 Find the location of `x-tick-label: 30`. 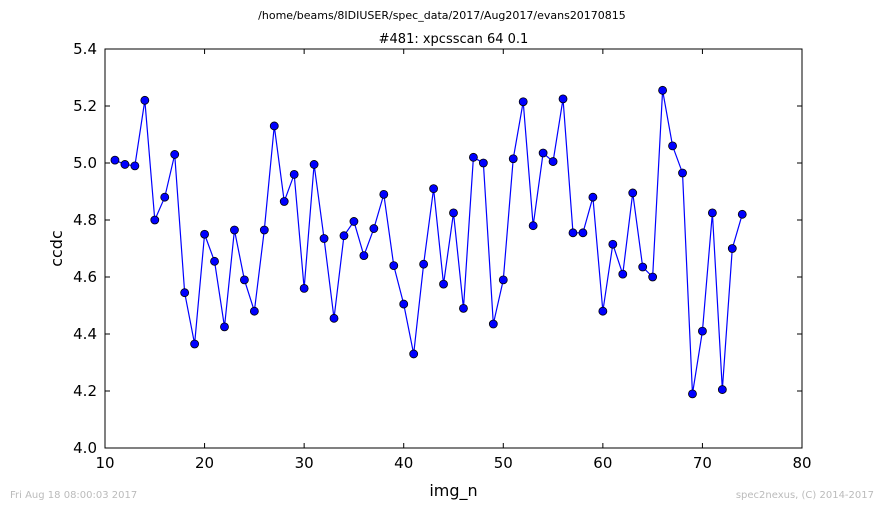

x-tick-label: 30 is located at coordinates (304, 463).